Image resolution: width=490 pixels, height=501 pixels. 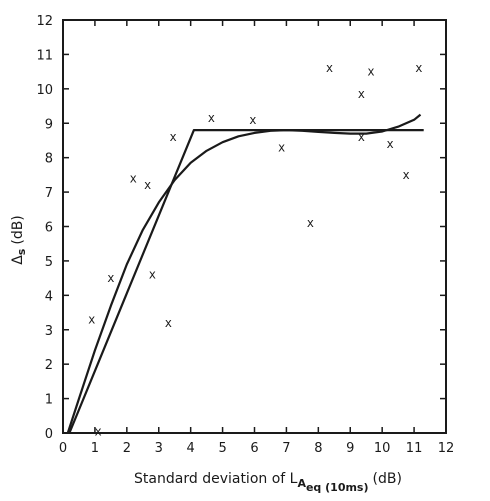 I want to click on y-tick-label: 6, so click(x=49, y=228).